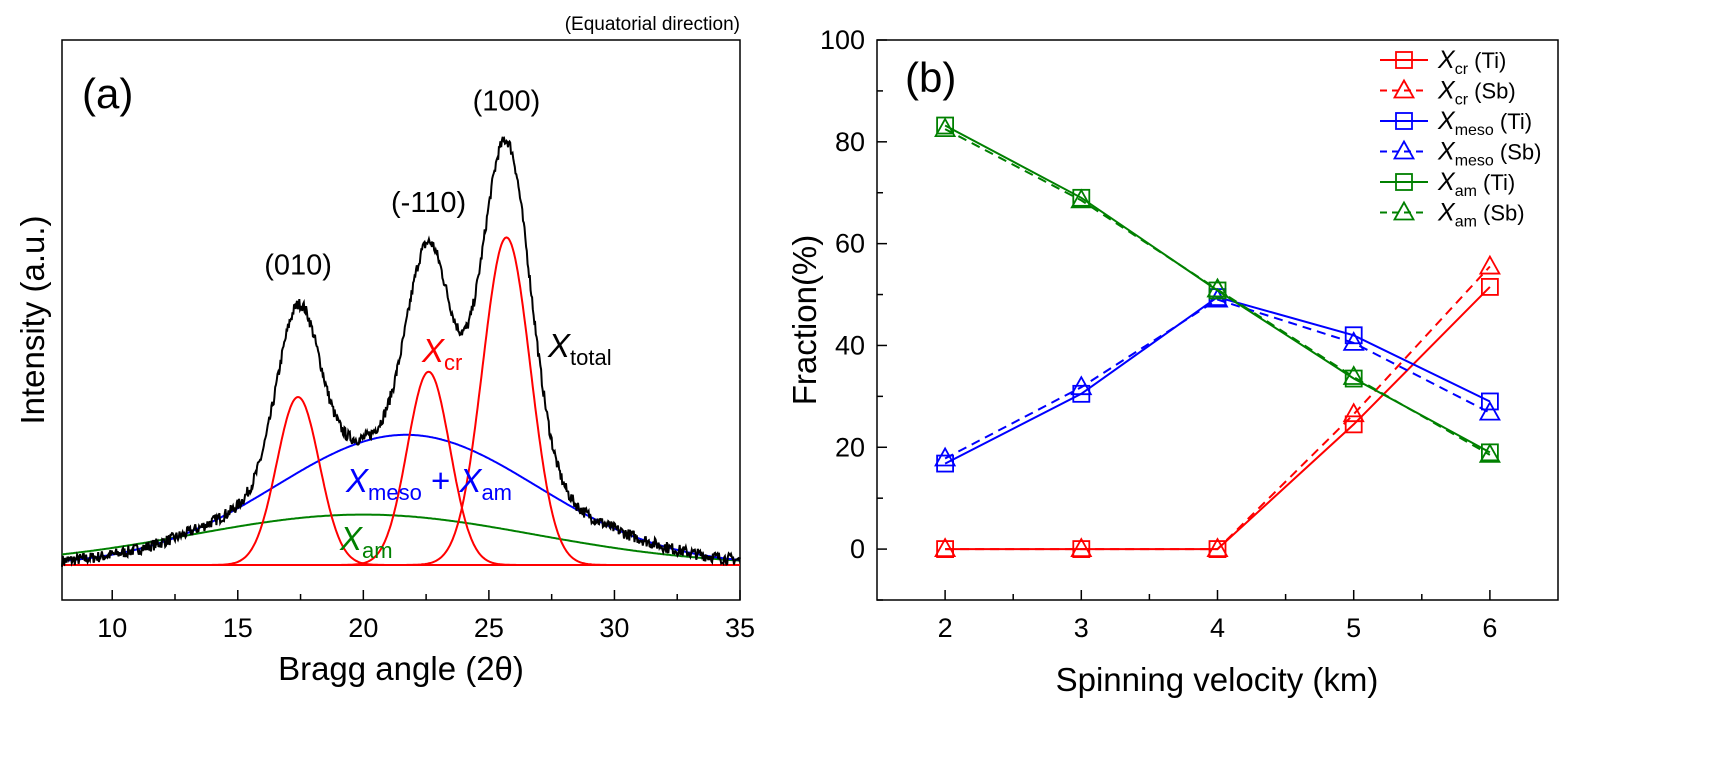  I want to click on curve-label-cr: Xcr, so click(441, 353).